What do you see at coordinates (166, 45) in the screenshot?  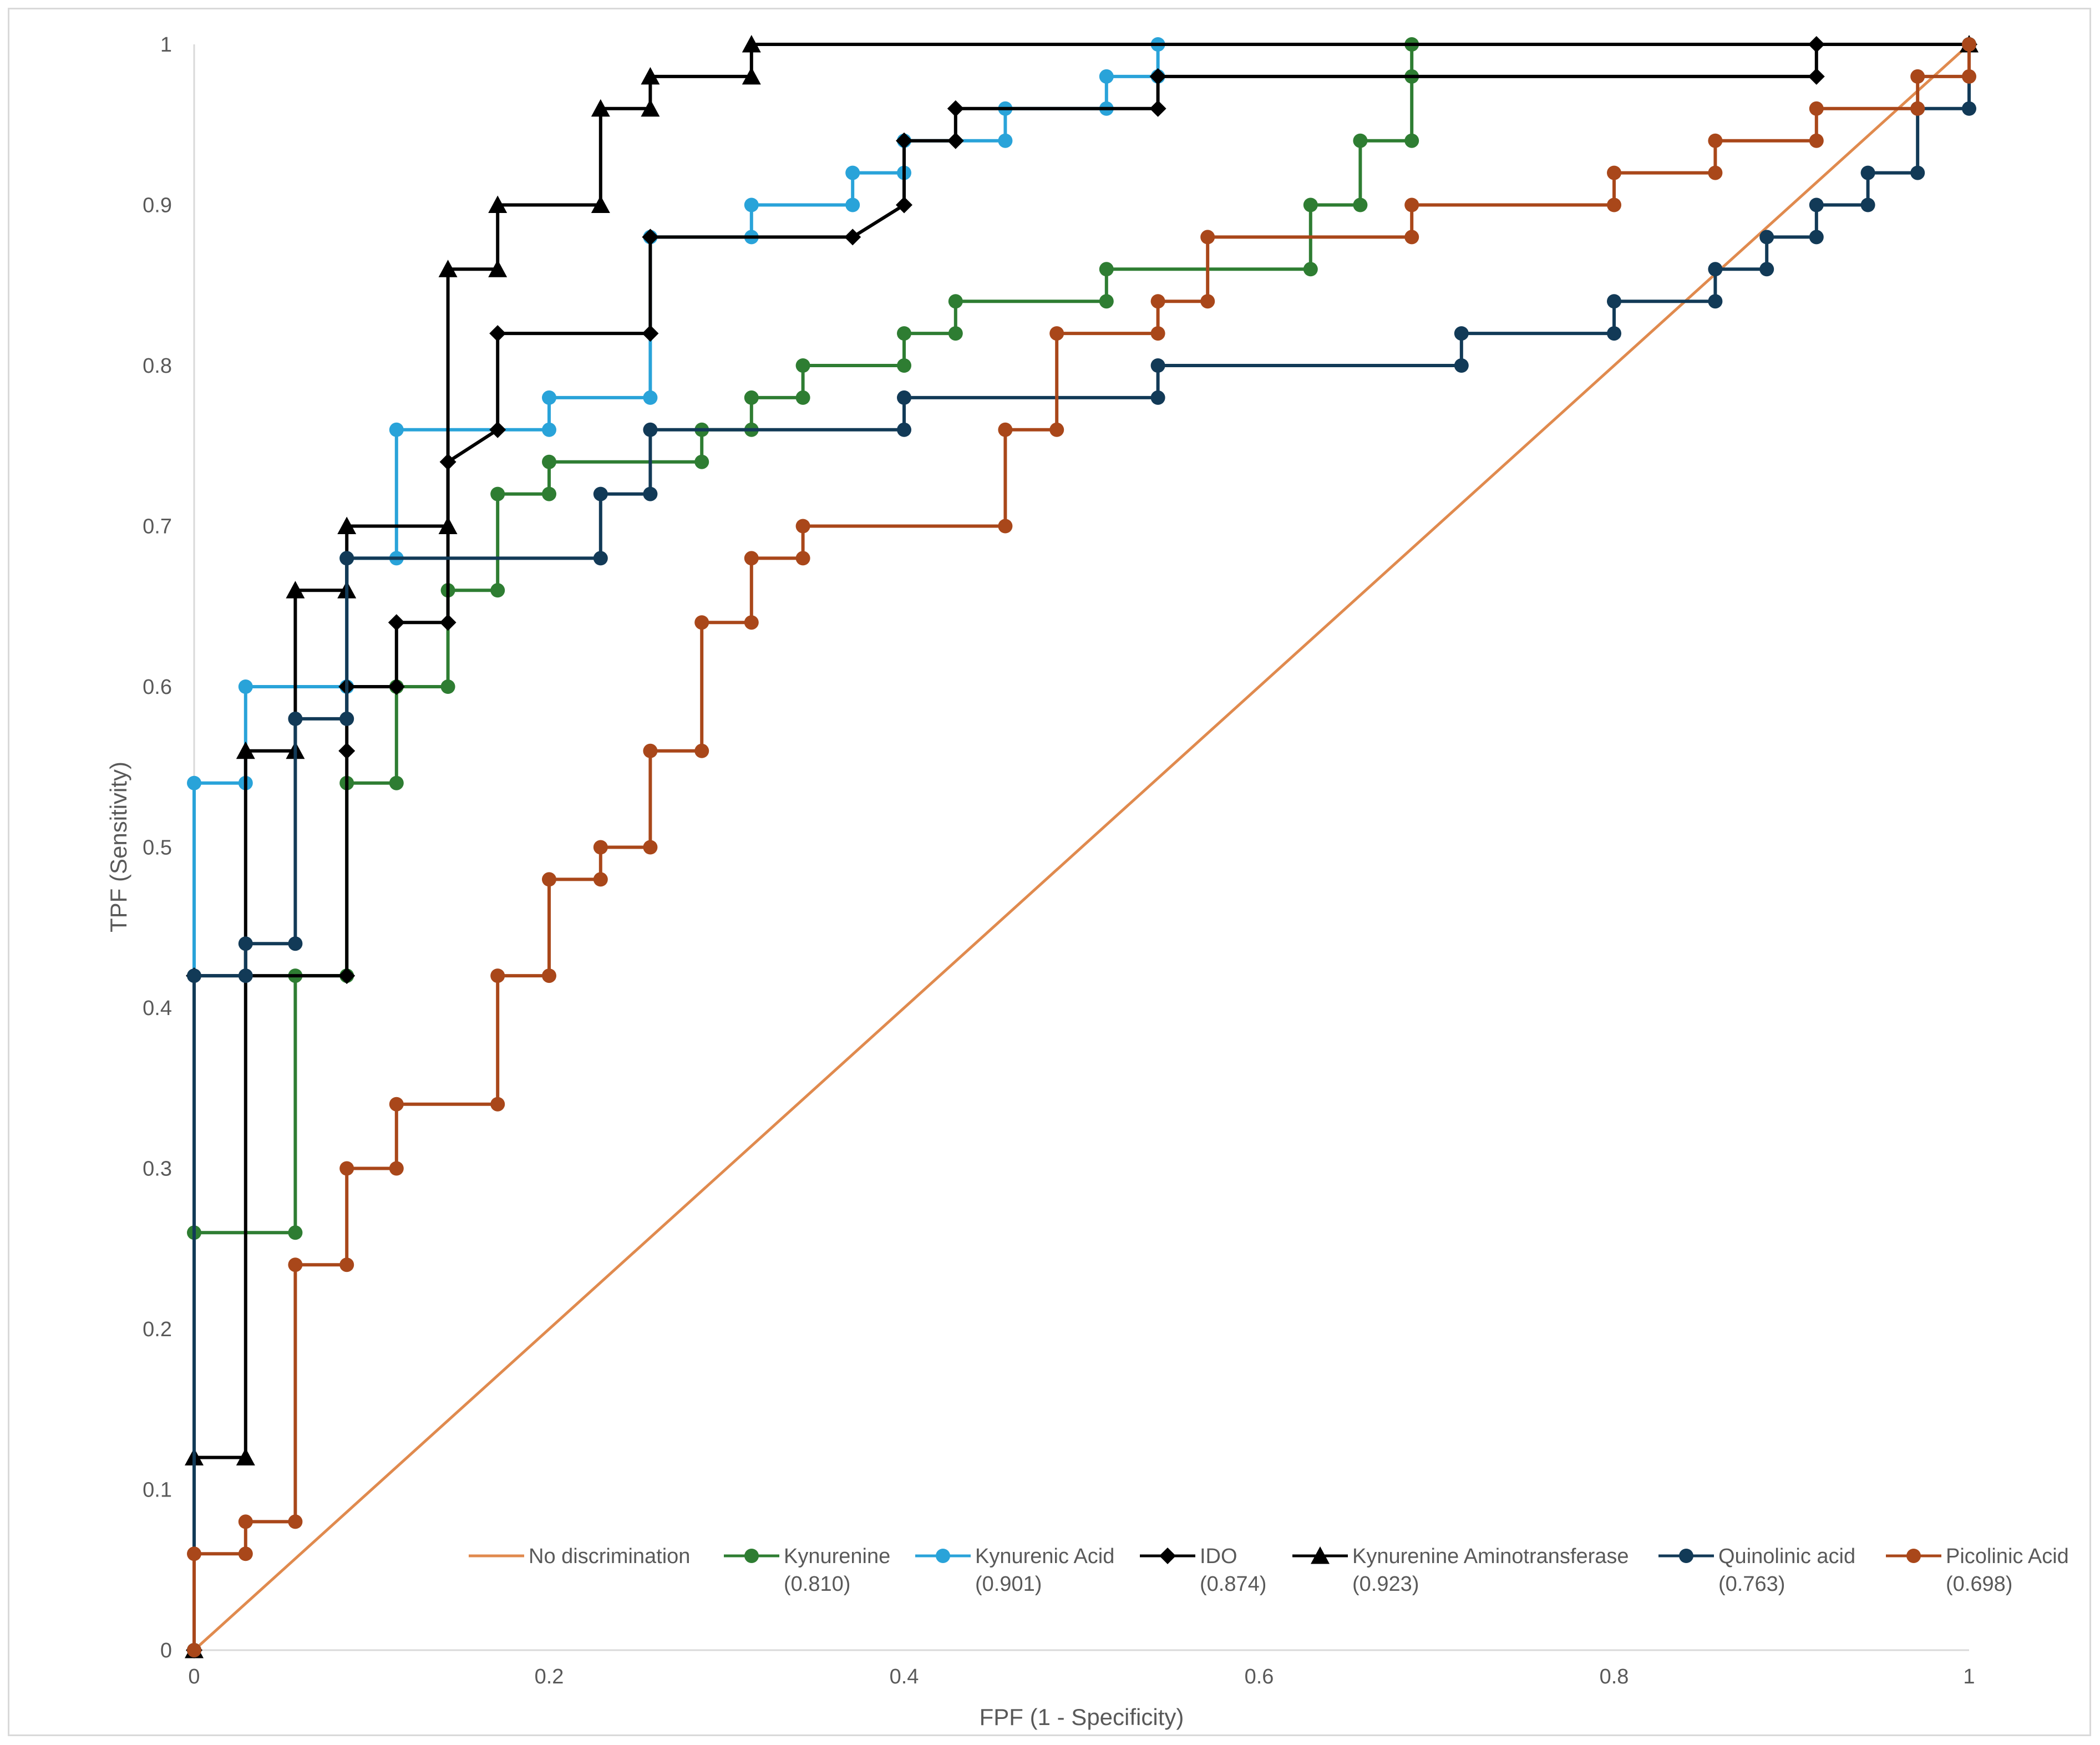 I see `y-tick-label: 1` at bounding box center [166, 45].